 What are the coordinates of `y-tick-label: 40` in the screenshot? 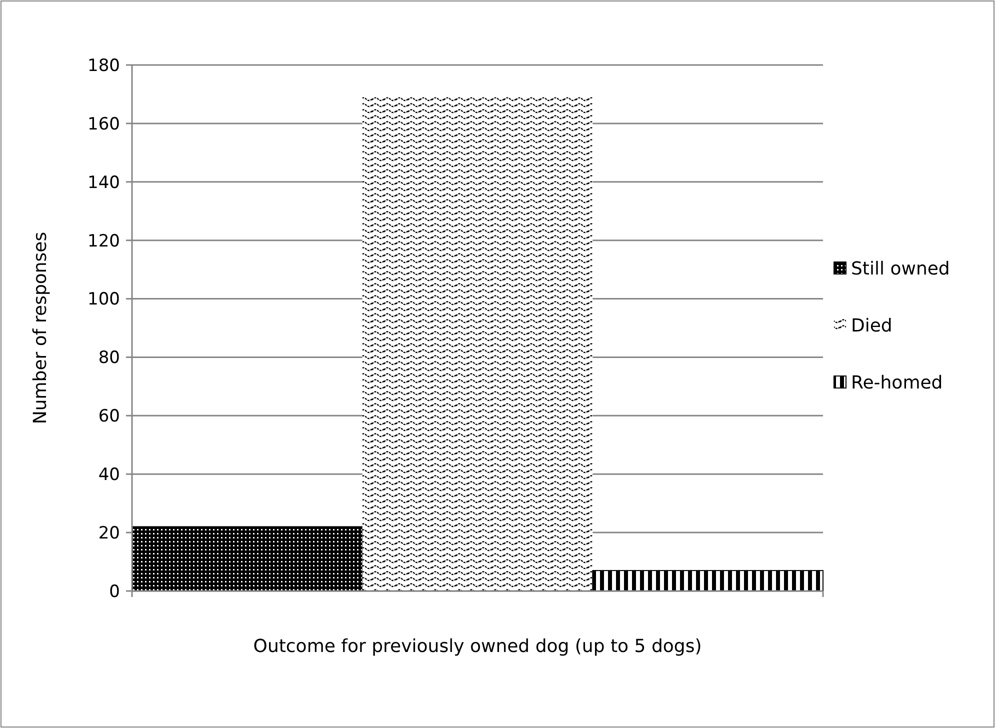 It's located at (109, 475).